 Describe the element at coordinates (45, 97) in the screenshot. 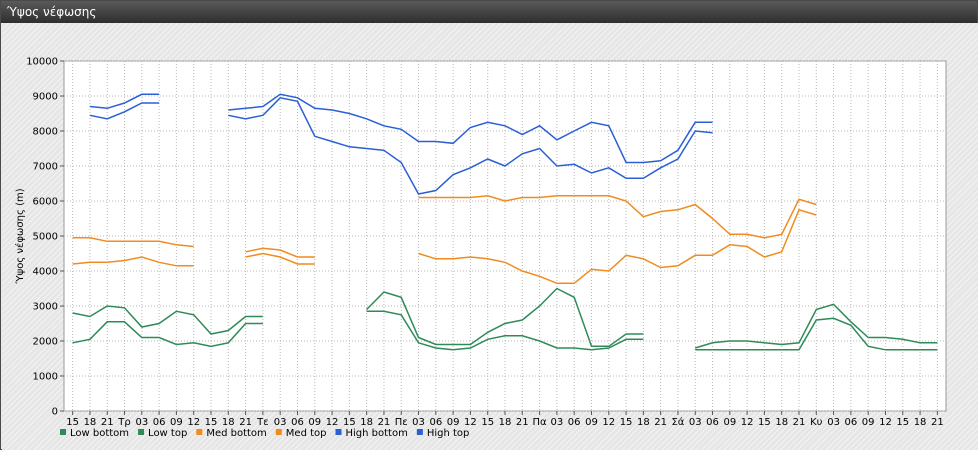

I see `y-tick-label: 9000` at that location.